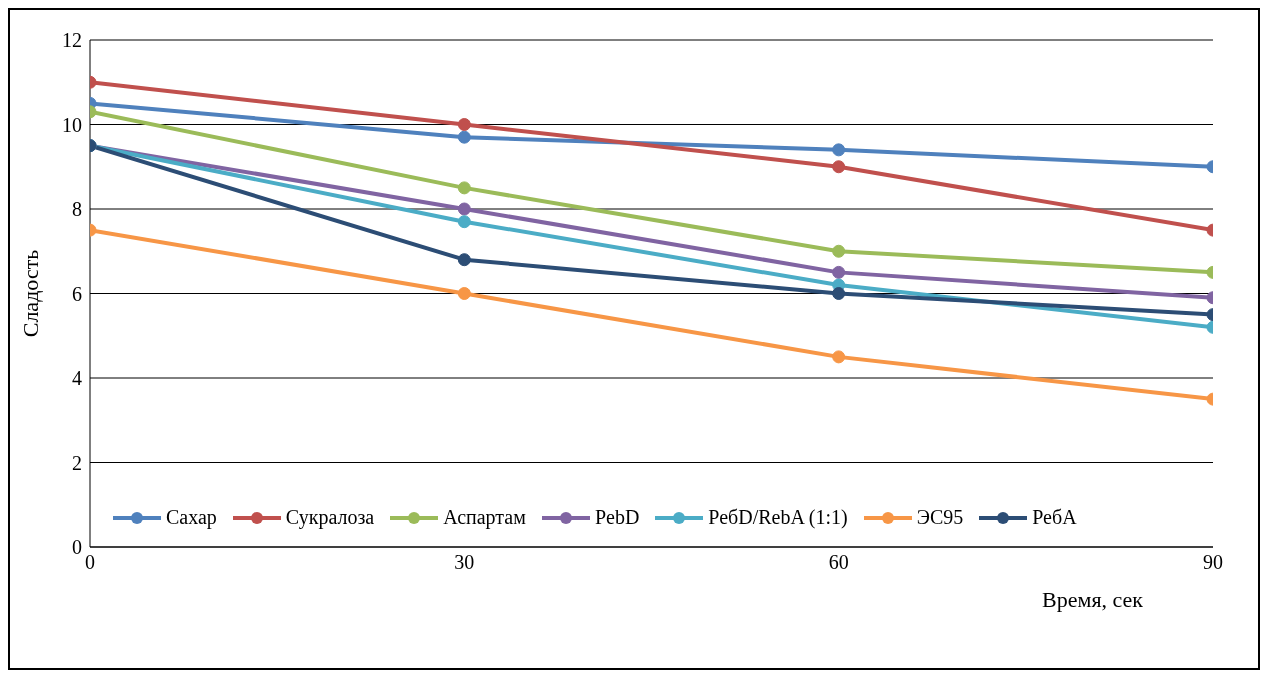 Image resolution: width=1266 pixels, height=677 pixels. I want to click on x-axis-title: Время, сек, so click(1093, 599).